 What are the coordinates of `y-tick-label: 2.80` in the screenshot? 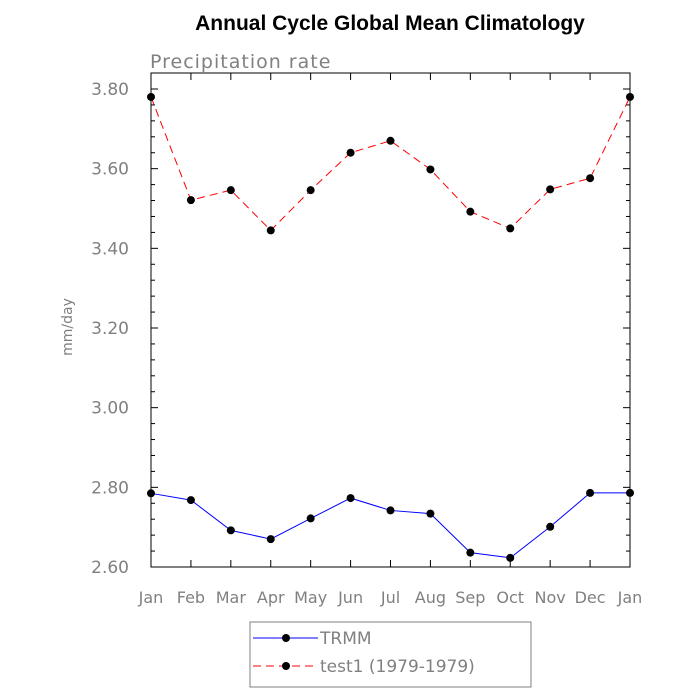 It's located at (110, 488).